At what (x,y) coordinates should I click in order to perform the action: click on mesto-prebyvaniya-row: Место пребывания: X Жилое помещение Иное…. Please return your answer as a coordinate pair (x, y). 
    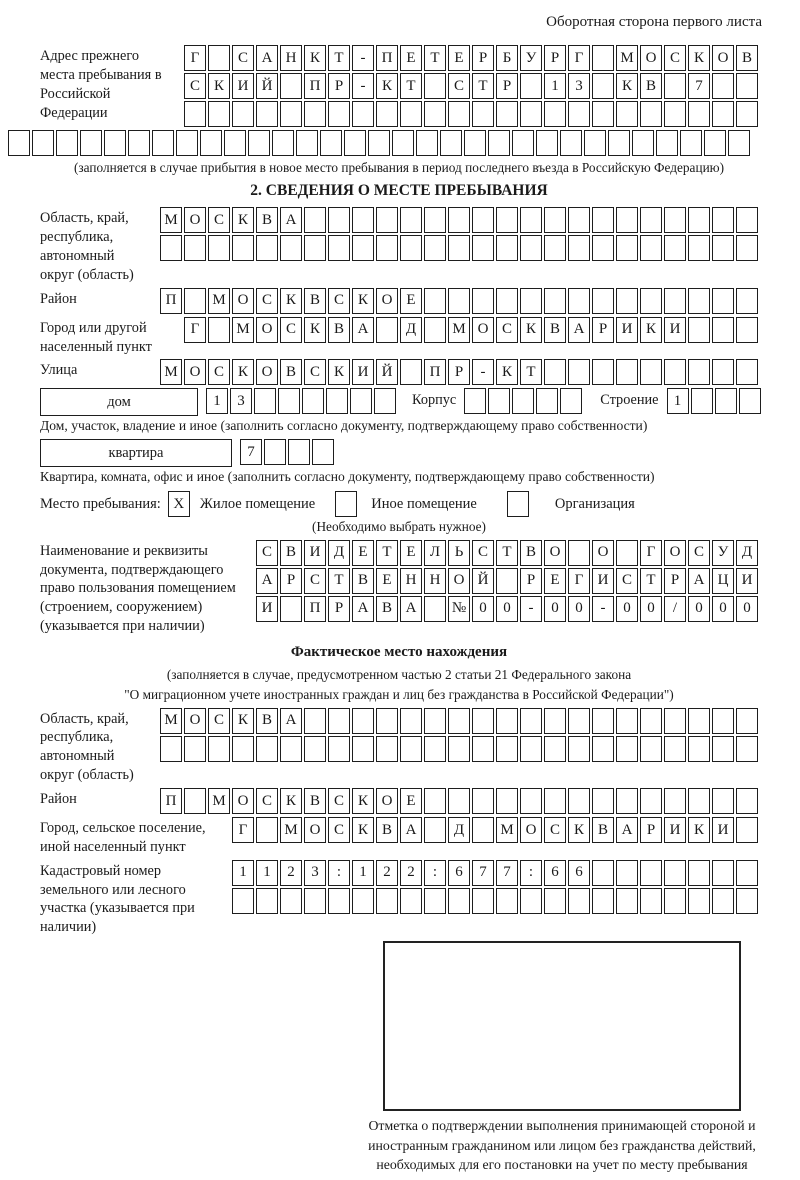
    Looking at the image, I should click on (399, 504).